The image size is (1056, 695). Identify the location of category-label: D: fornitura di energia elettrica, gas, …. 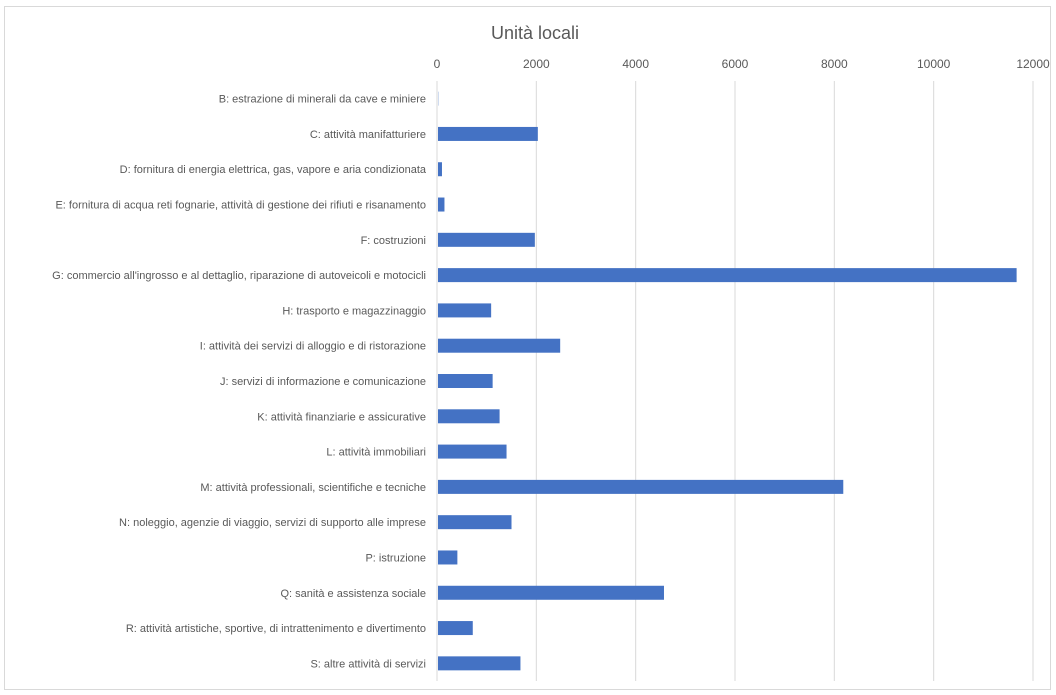
(273, 170).